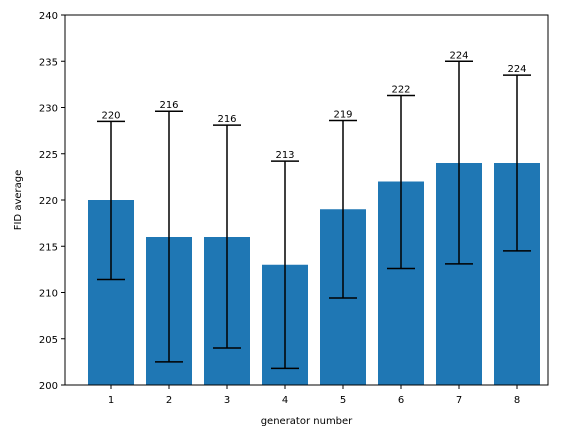  Describe the element at coordinates (48, 155) in the screenshot. I see `y-tick-label-225: 225` at that location.